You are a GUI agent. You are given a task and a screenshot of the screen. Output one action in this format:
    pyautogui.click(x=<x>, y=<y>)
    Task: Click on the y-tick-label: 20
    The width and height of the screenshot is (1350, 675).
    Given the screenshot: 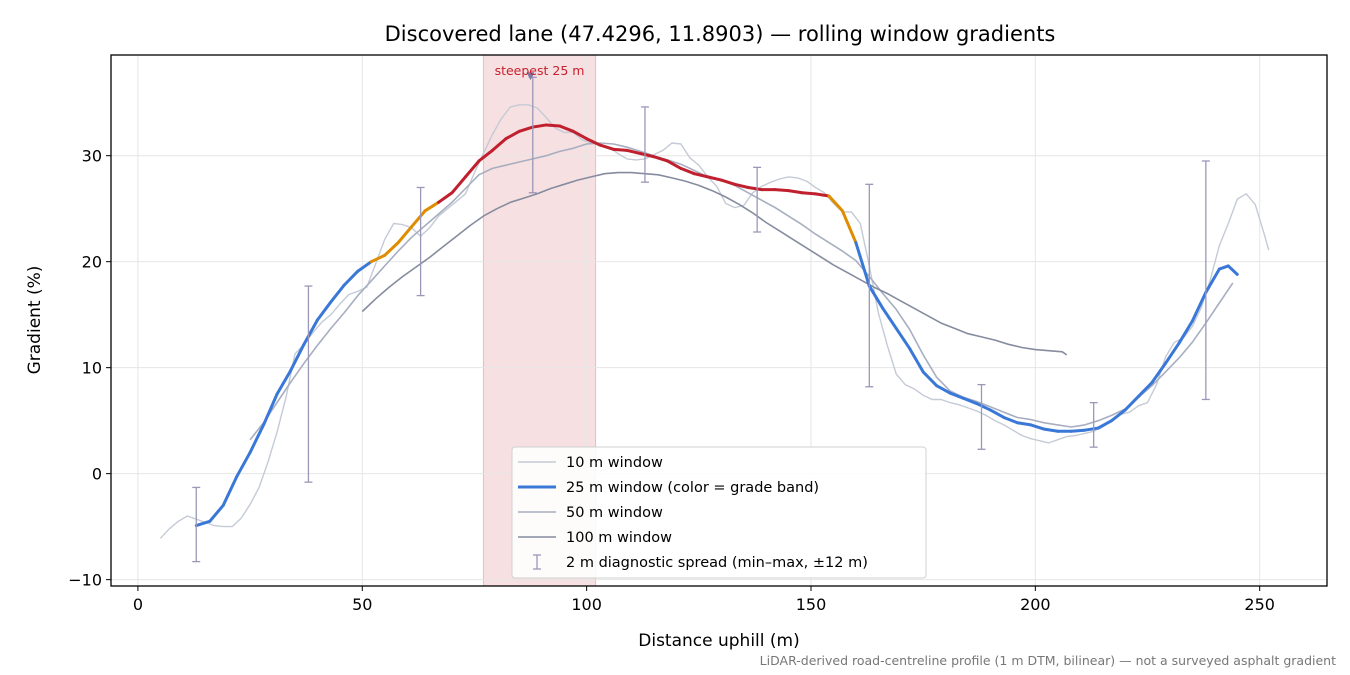 What is the action you would take?
    pyautogui.click(x=92, y=262)
    